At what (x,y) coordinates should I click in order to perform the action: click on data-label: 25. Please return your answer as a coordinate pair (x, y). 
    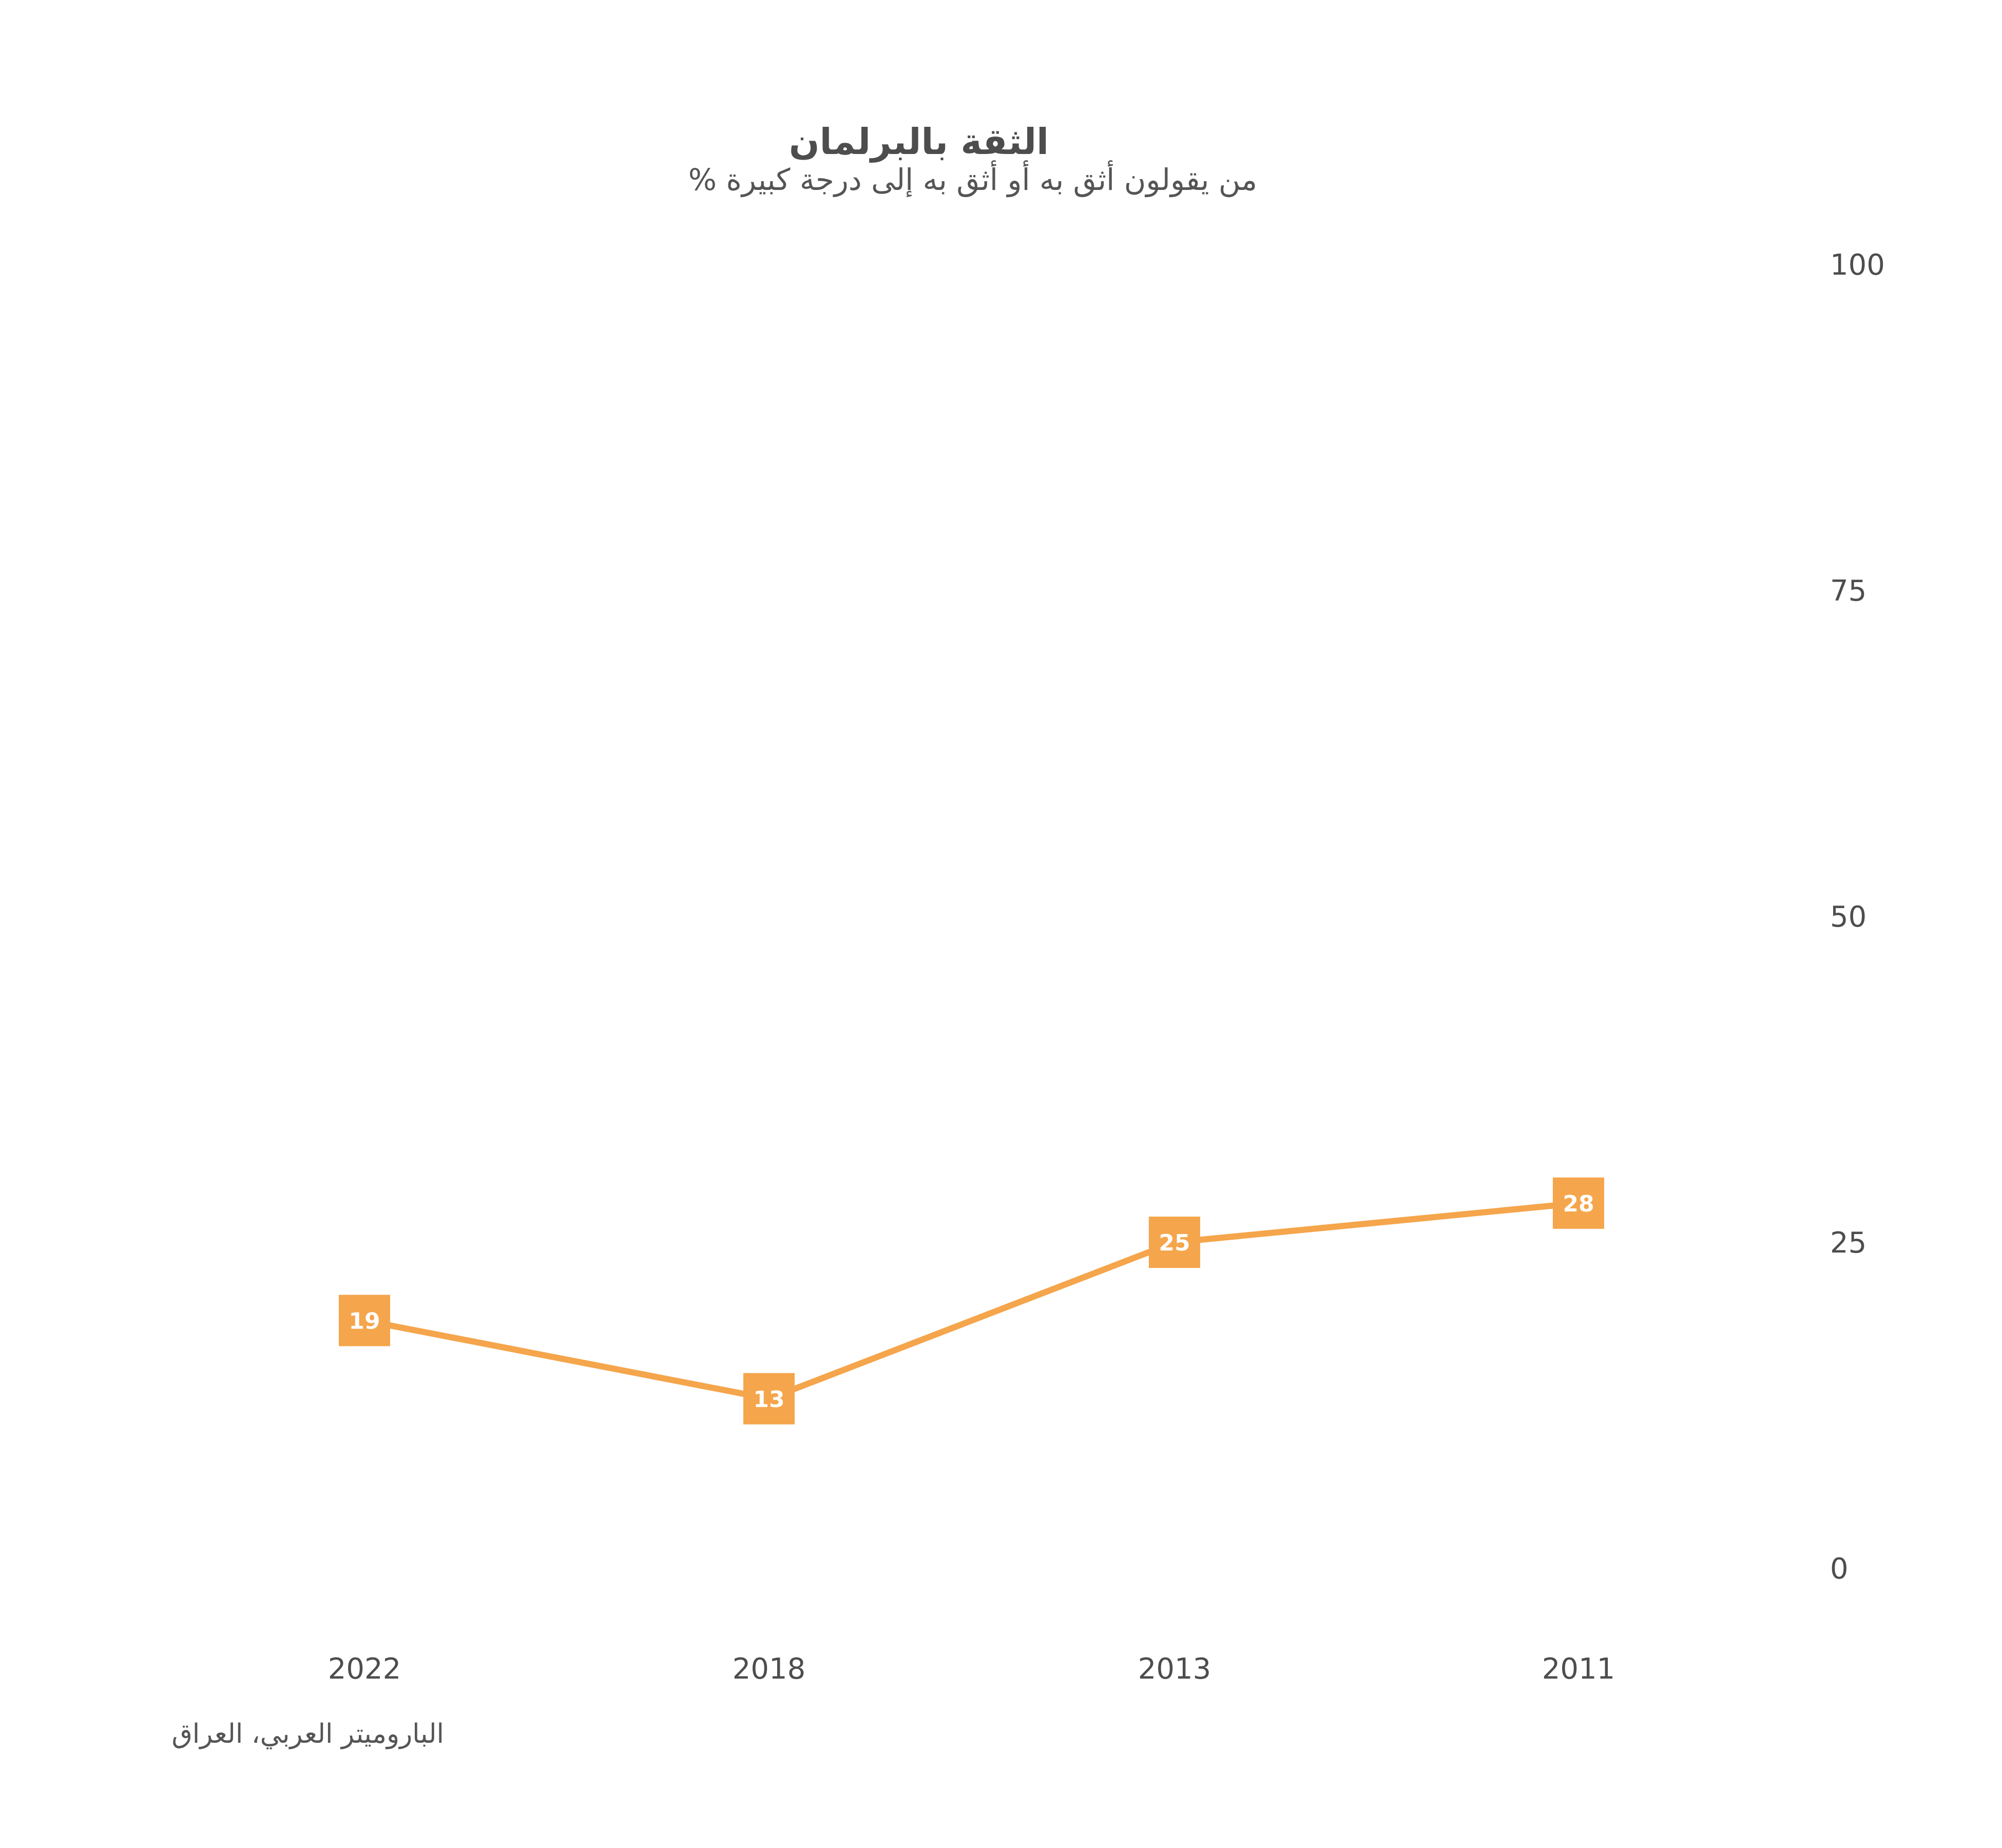
    Looking at the image, I should click on (1174, 1243).